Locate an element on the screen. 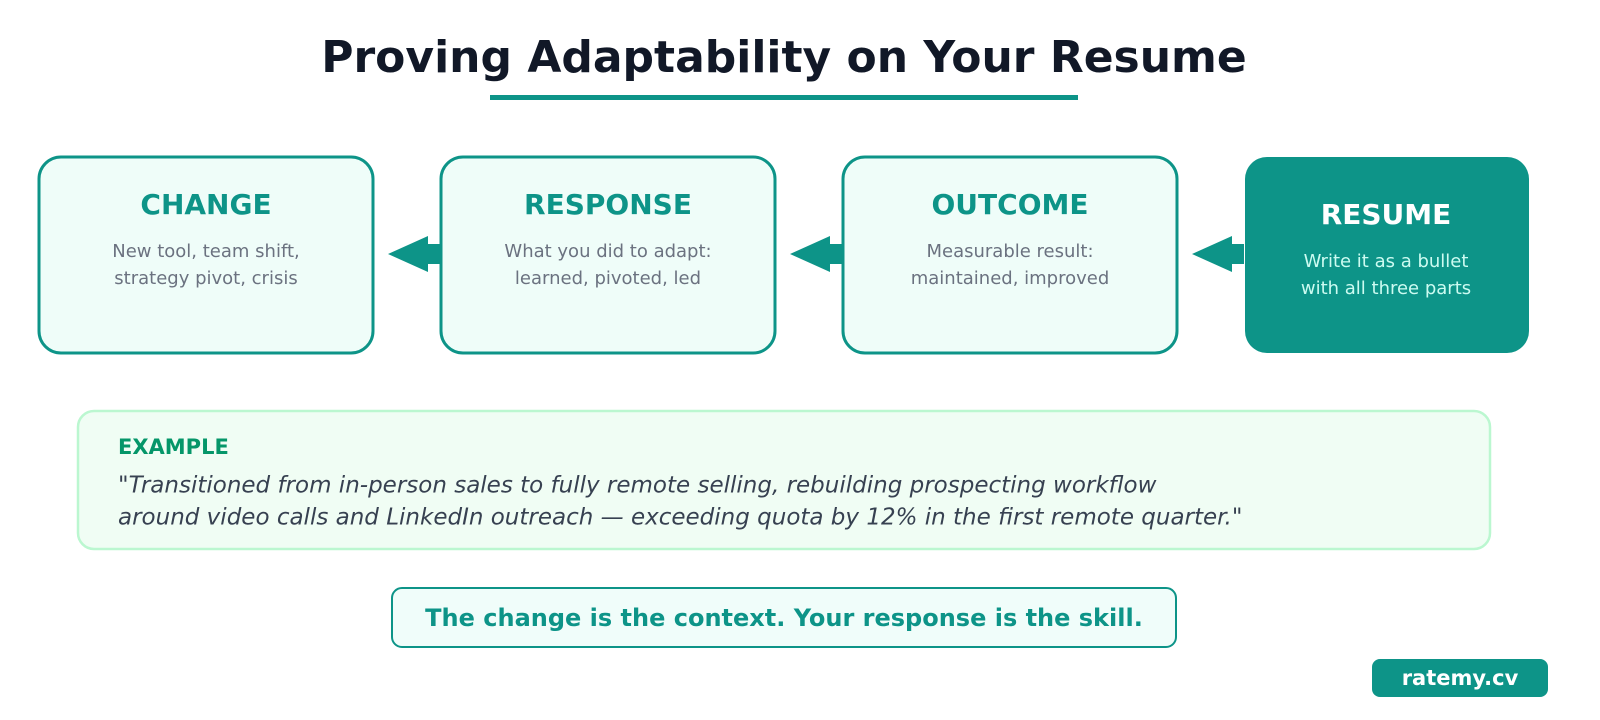  step-text: Write it as a bullet is located at coordinates (1386, 261).